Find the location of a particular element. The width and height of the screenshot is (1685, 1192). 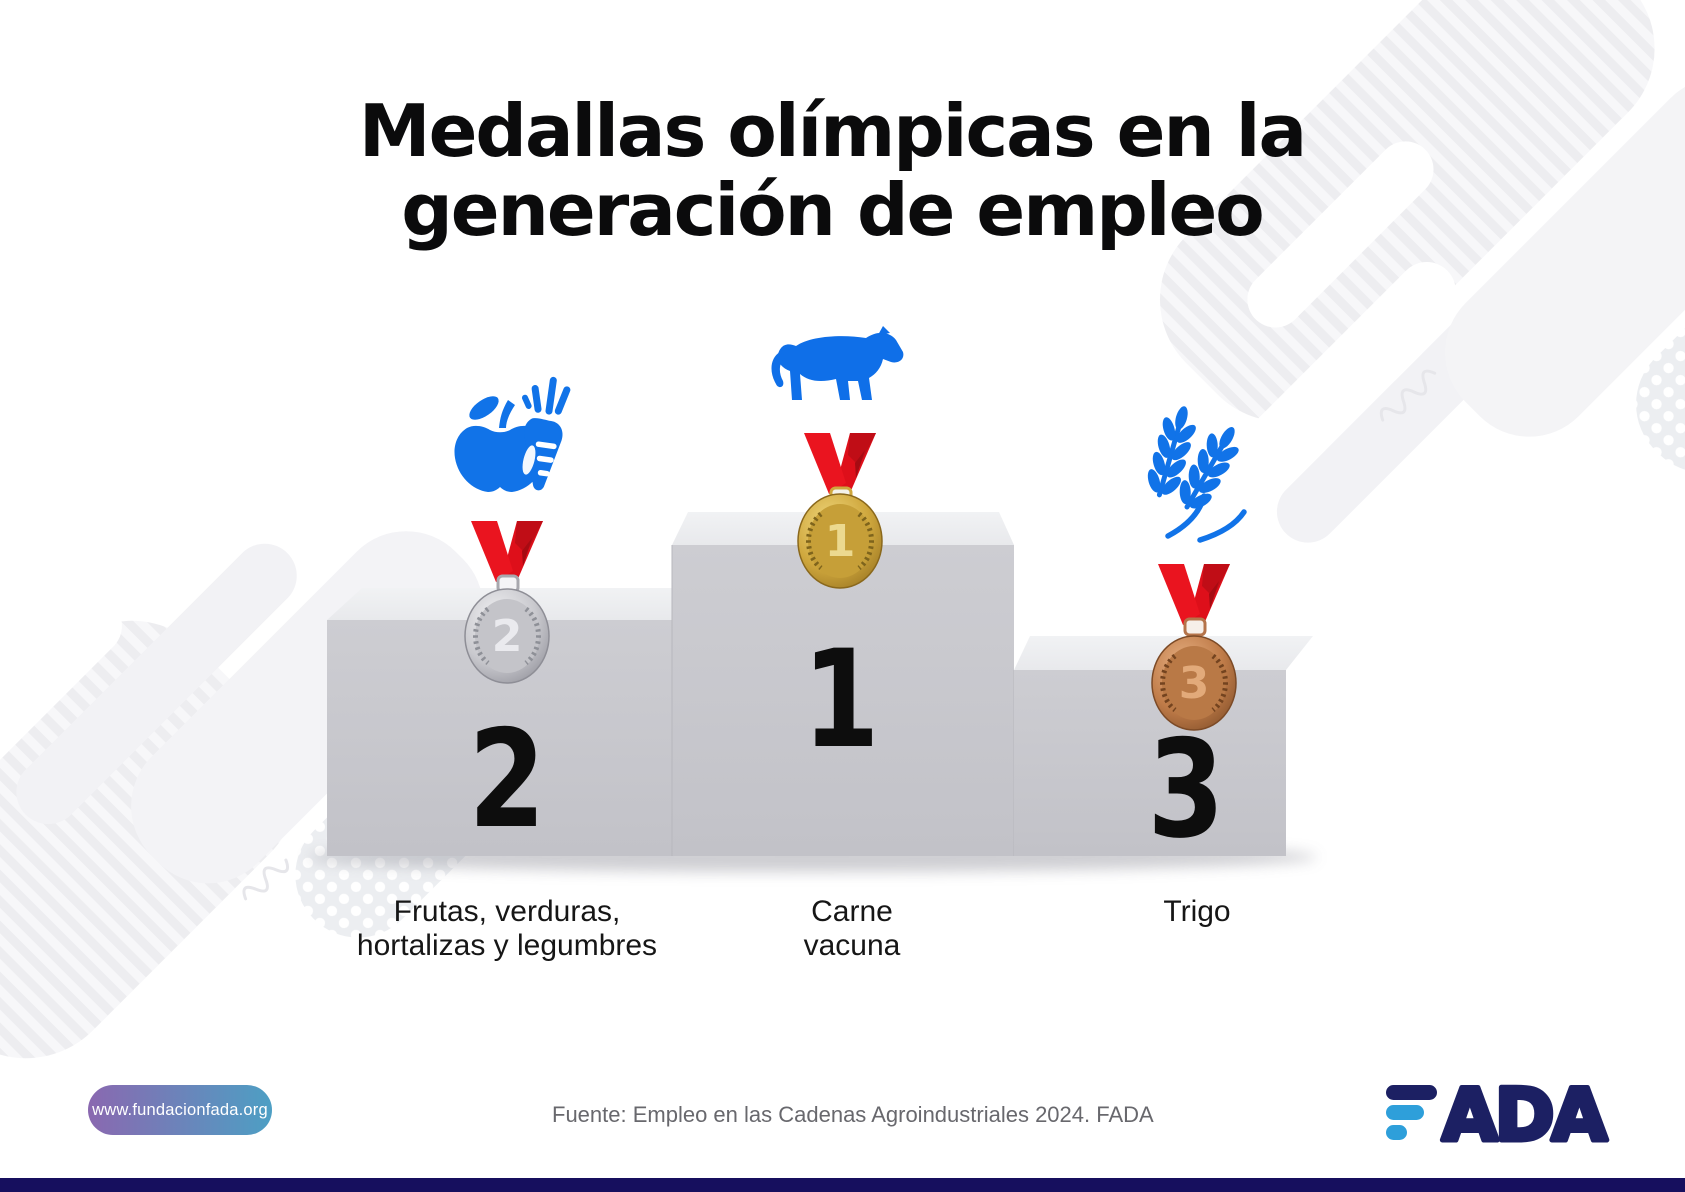

cow-icon is located at coordinates (837, 363).